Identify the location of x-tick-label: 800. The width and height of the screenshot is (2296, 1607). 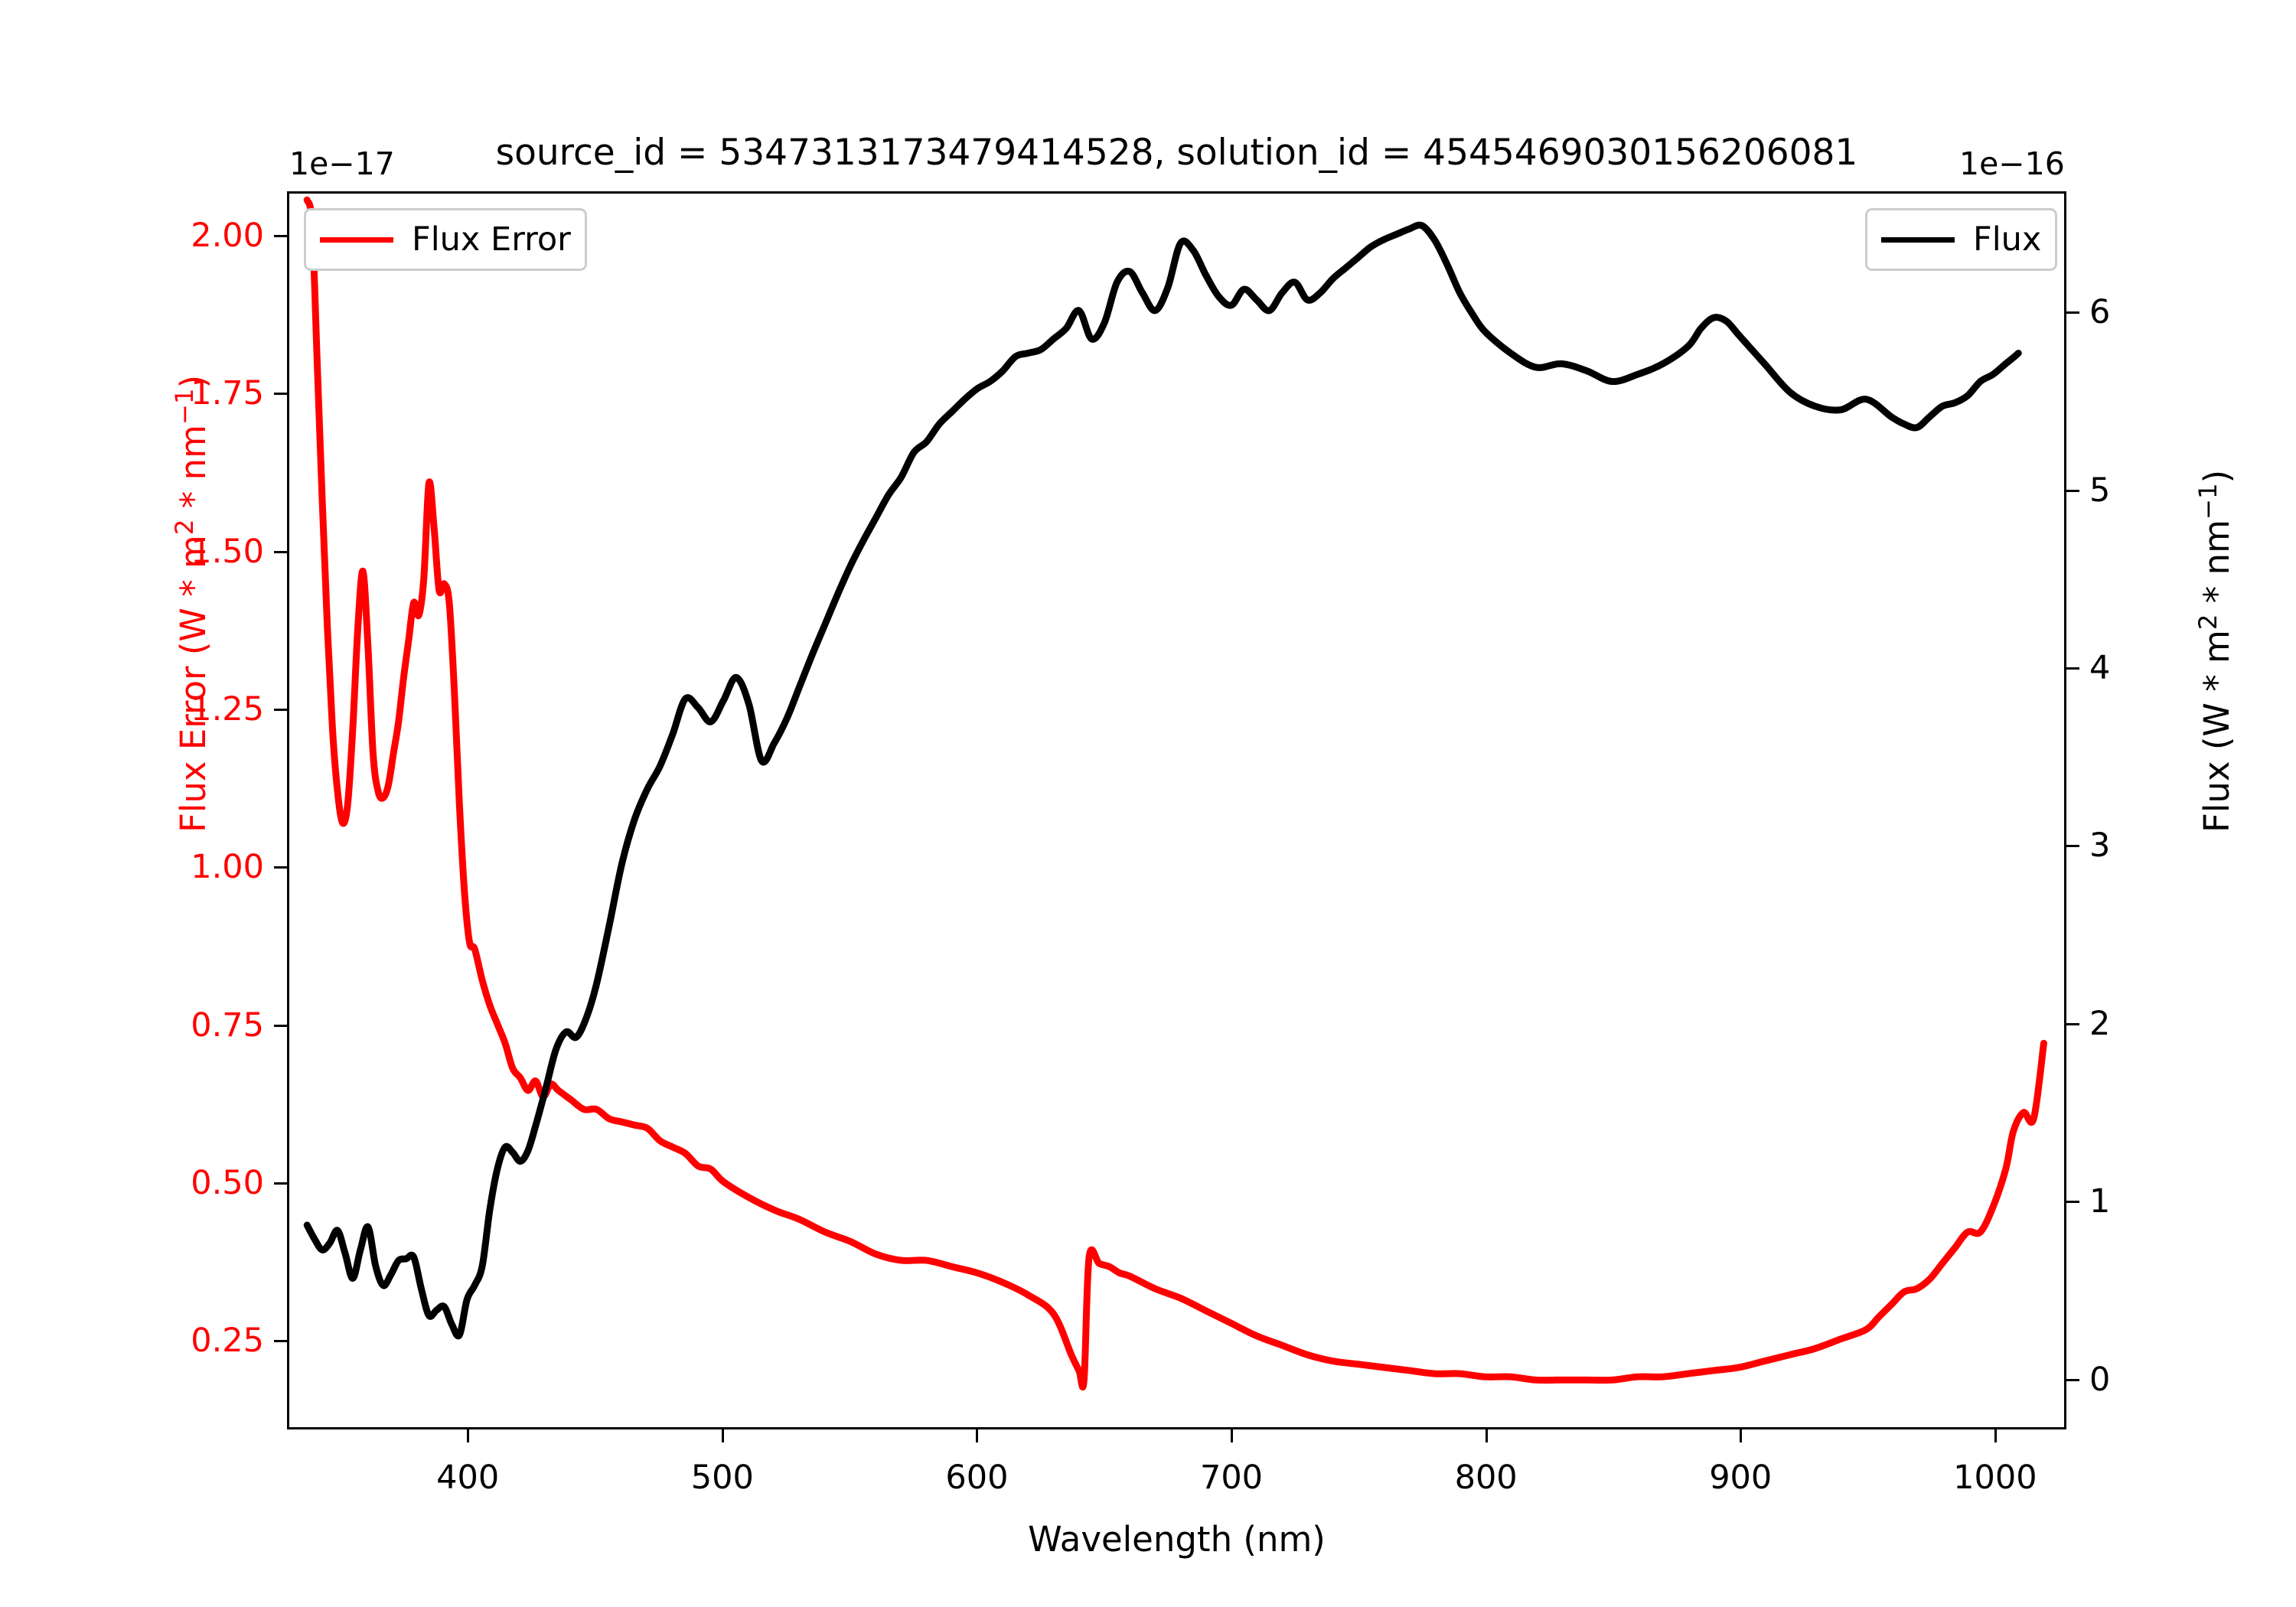
(1486, 1478).